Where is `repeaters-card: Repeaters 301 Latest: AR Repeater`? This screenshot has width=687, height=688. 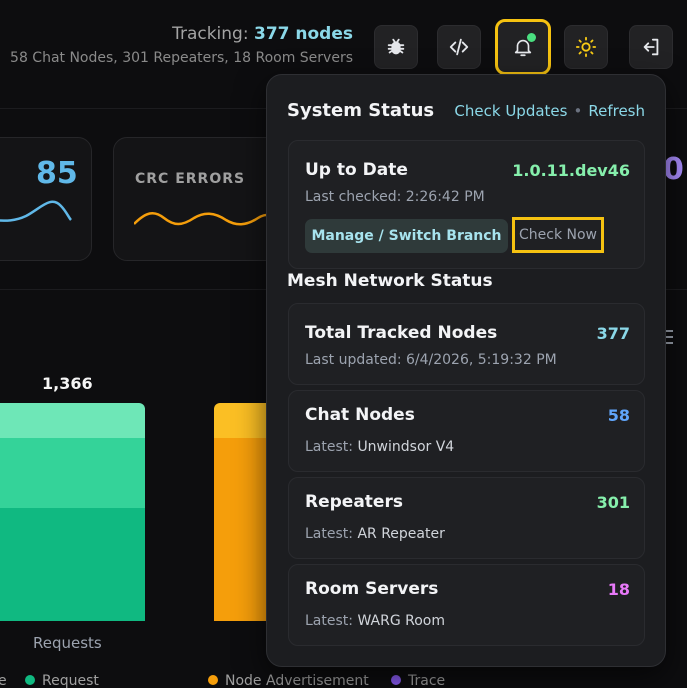 repeaters-card: Repeaters 301 Latest: AR Repeater is located at coordinates (466, 518).